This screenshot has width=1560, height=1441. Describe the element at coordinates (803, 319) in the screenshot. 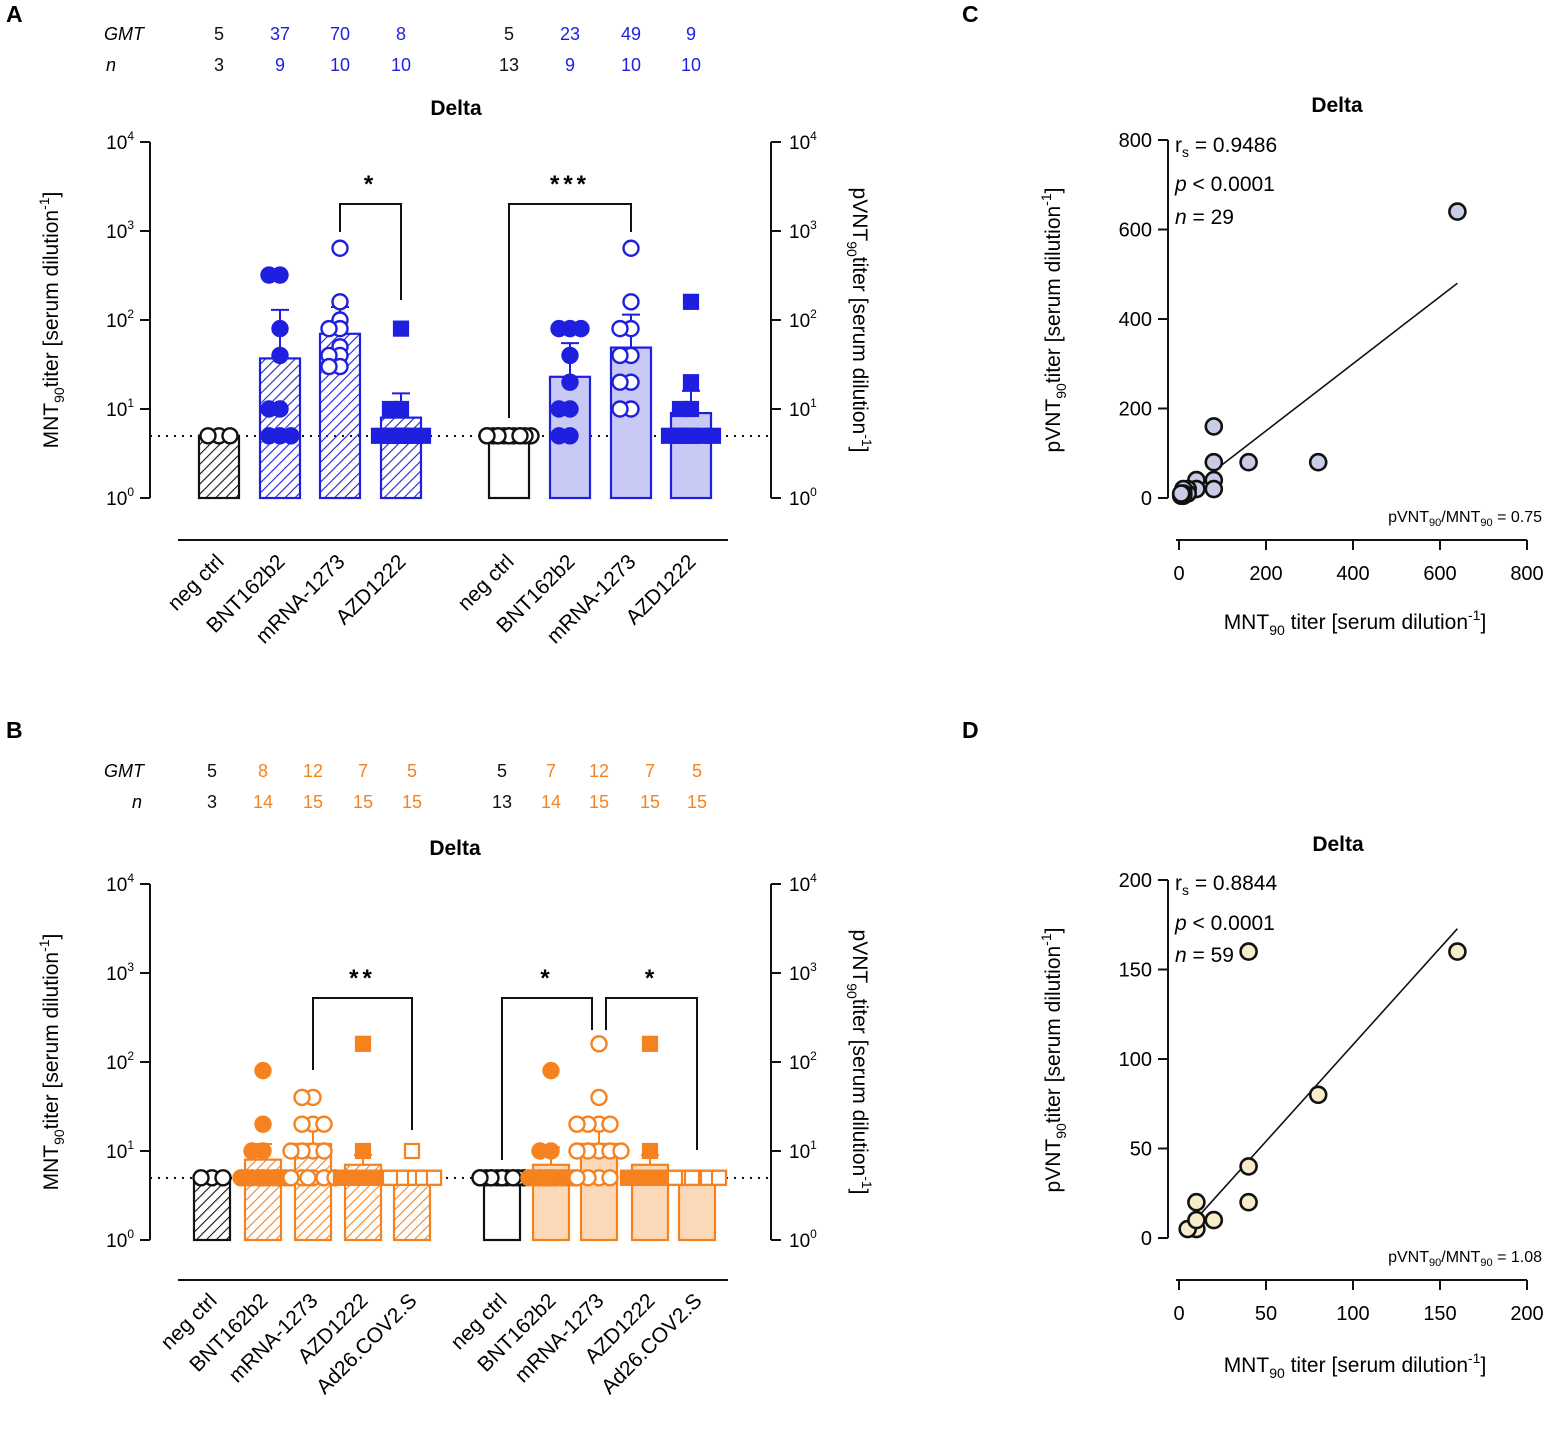

I see `y-tick-right-a-2: 10²` at that location.